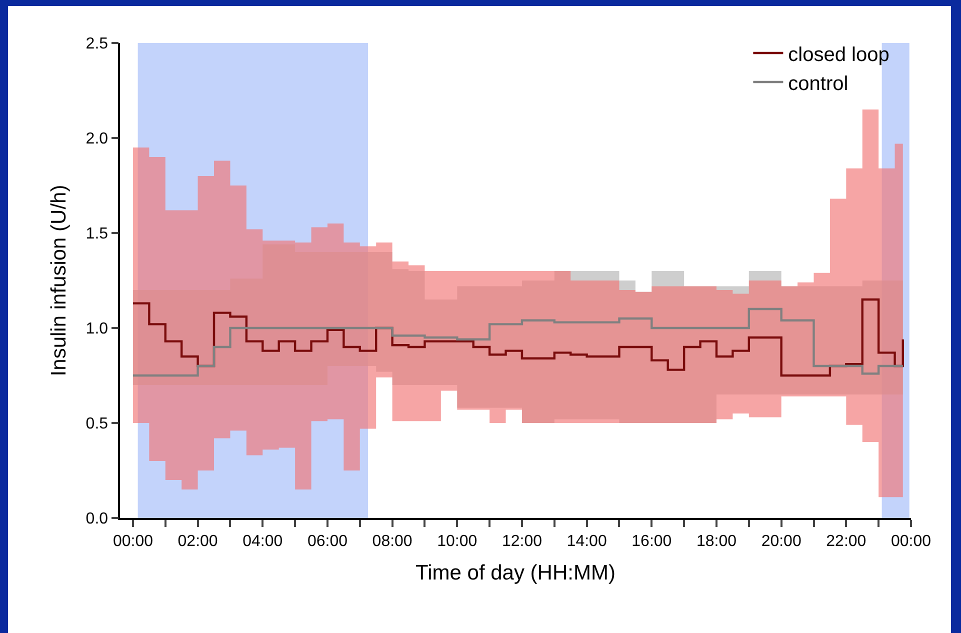  Describe the element at coordinates (97, 234) in the screenshot. I see `y-tick-label: 1.5` at that location.